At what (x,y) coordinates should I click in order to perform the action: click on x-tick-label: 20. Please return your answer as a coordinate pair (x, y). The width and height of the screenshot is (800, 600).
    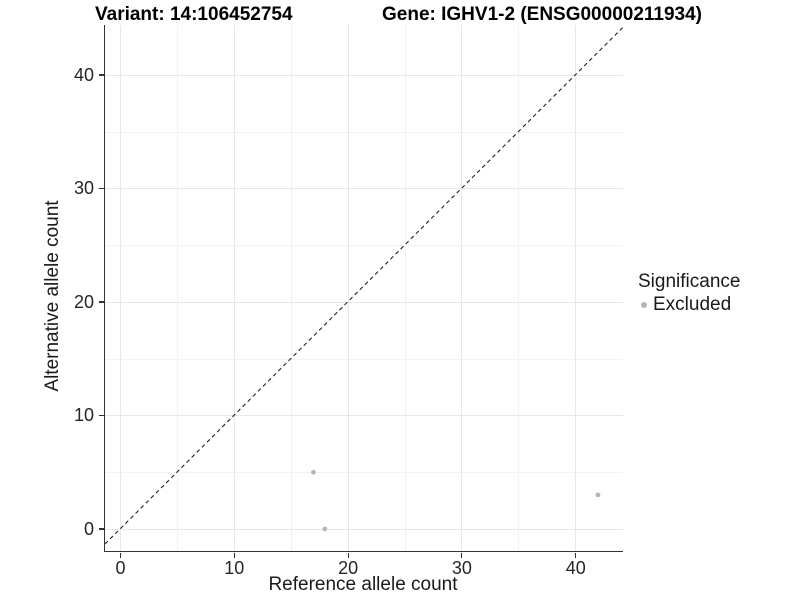
    Looking at the image, I should click on (348, 568).